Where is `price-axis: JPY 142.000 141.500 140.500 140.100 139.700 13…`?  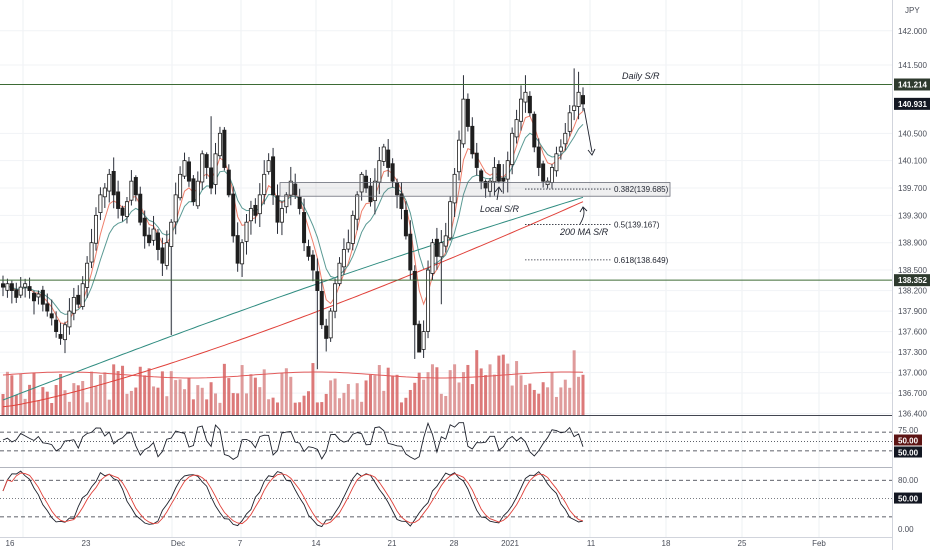
price-axis: JPY 142.000 141.500 140.500 140.100 139.700 13… is located at coordinates (912, 275).